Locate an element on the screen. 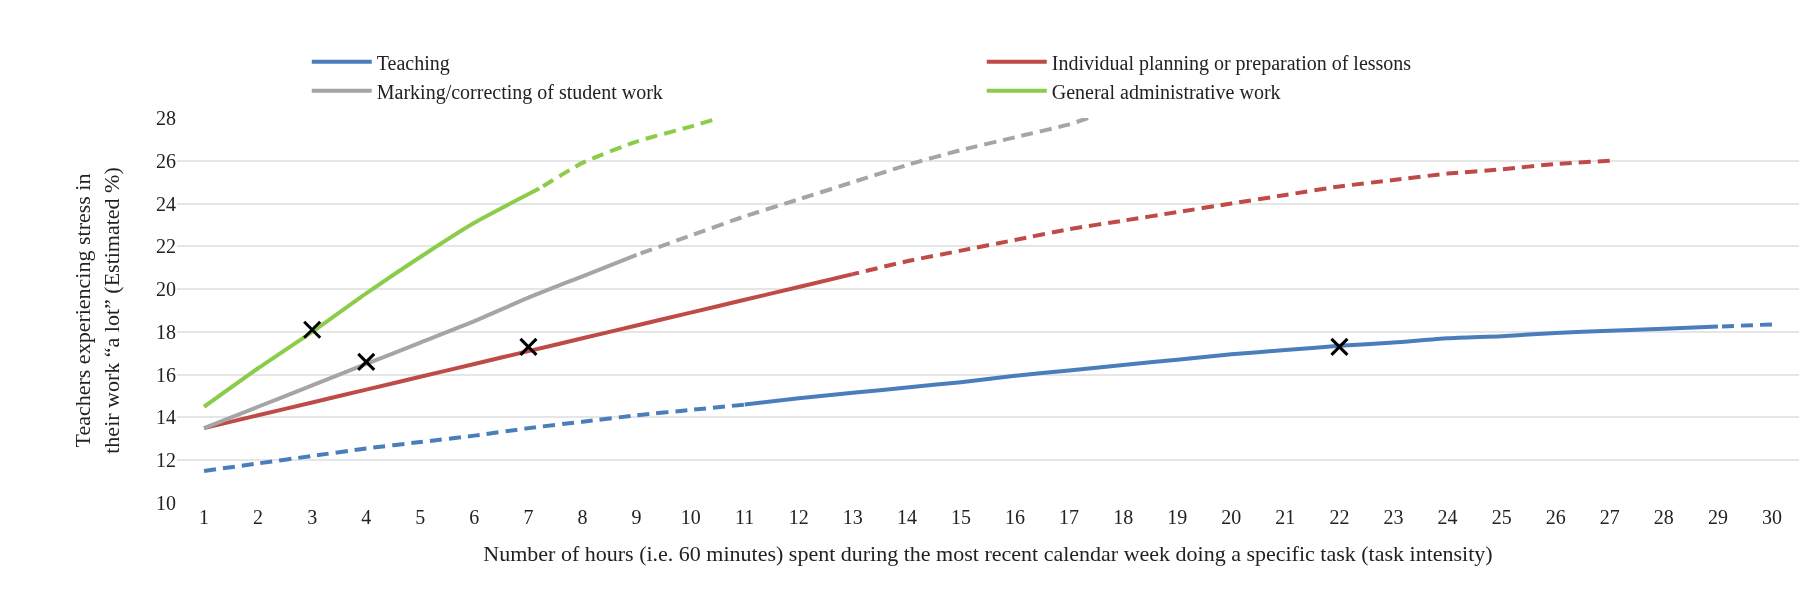 This screenshot has width=1806, height=606. x-tick-label: 12 is located at coordinates (798, 517).